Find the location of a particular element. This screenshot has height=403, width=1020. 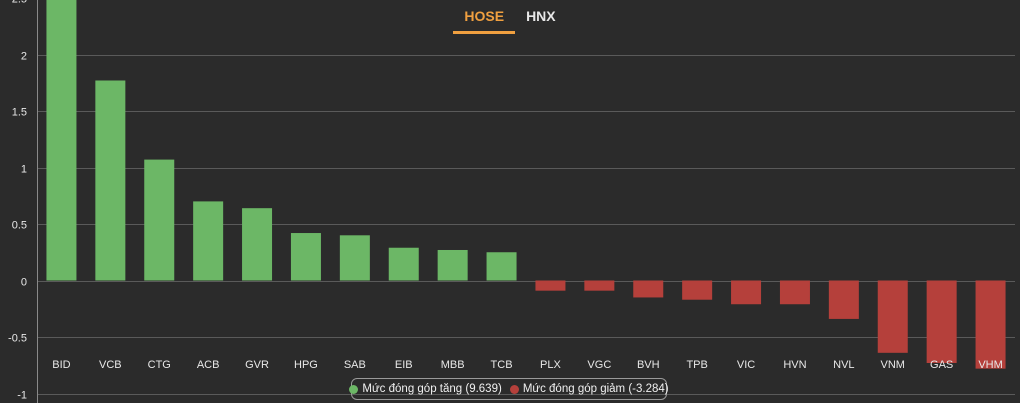

bar-vhm is located at coordinates (990, 324).